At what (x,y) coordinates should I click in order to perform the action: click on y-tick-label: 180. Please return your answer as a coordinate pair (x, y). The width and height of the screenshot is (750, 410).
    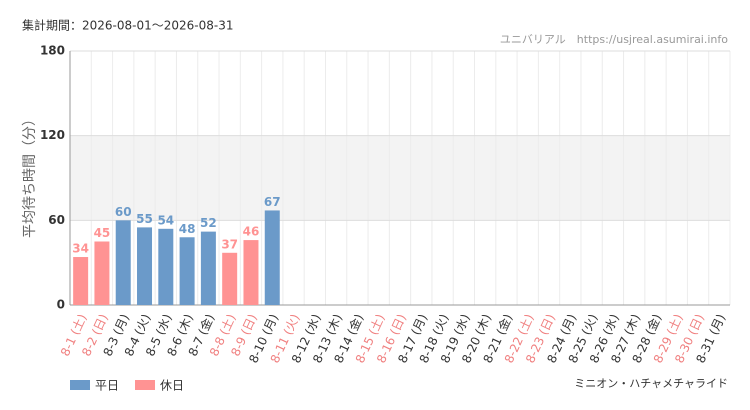
    Looking at the image, I should click on (52, 51).